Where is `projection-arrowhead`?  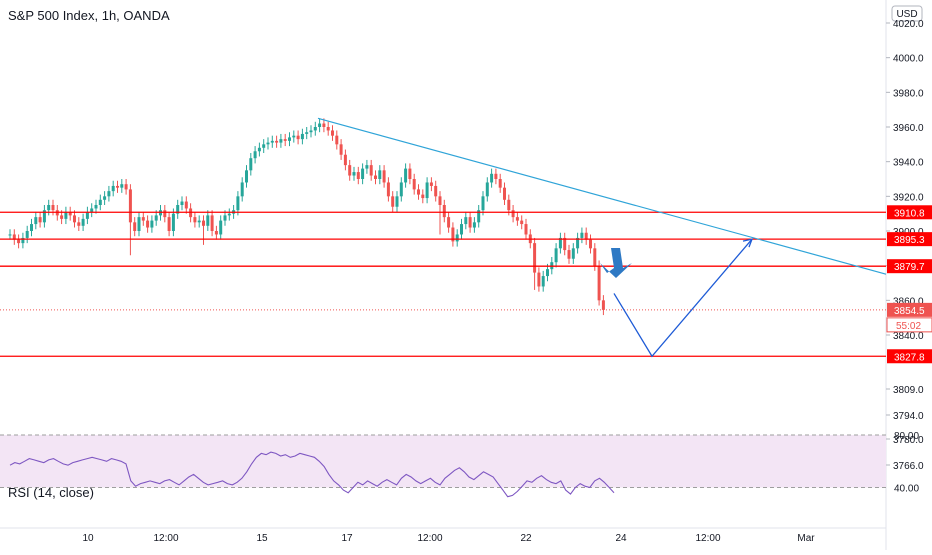 projection-arrowhead is located at coordinates (748, 243).